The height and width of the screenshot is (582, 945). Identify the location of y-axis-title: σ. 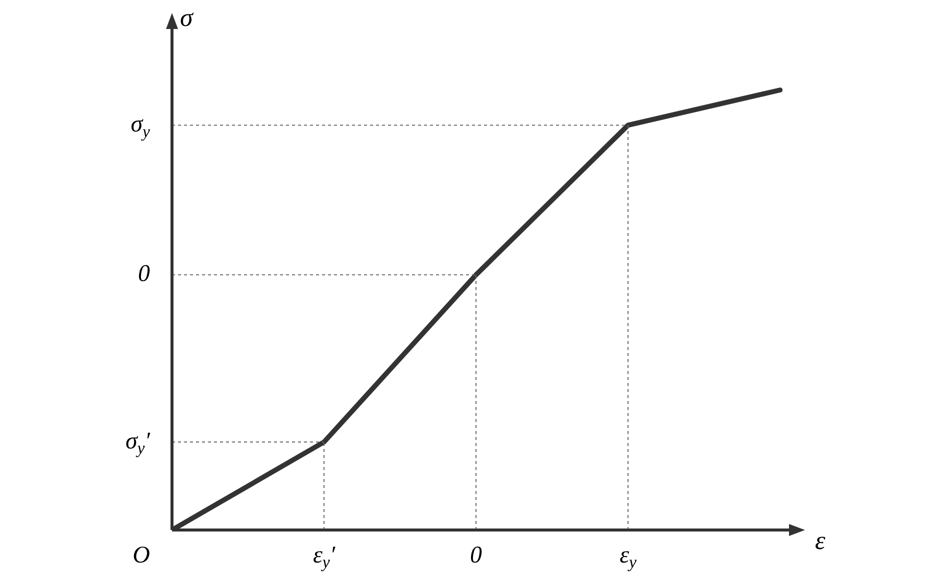
(187, 17).